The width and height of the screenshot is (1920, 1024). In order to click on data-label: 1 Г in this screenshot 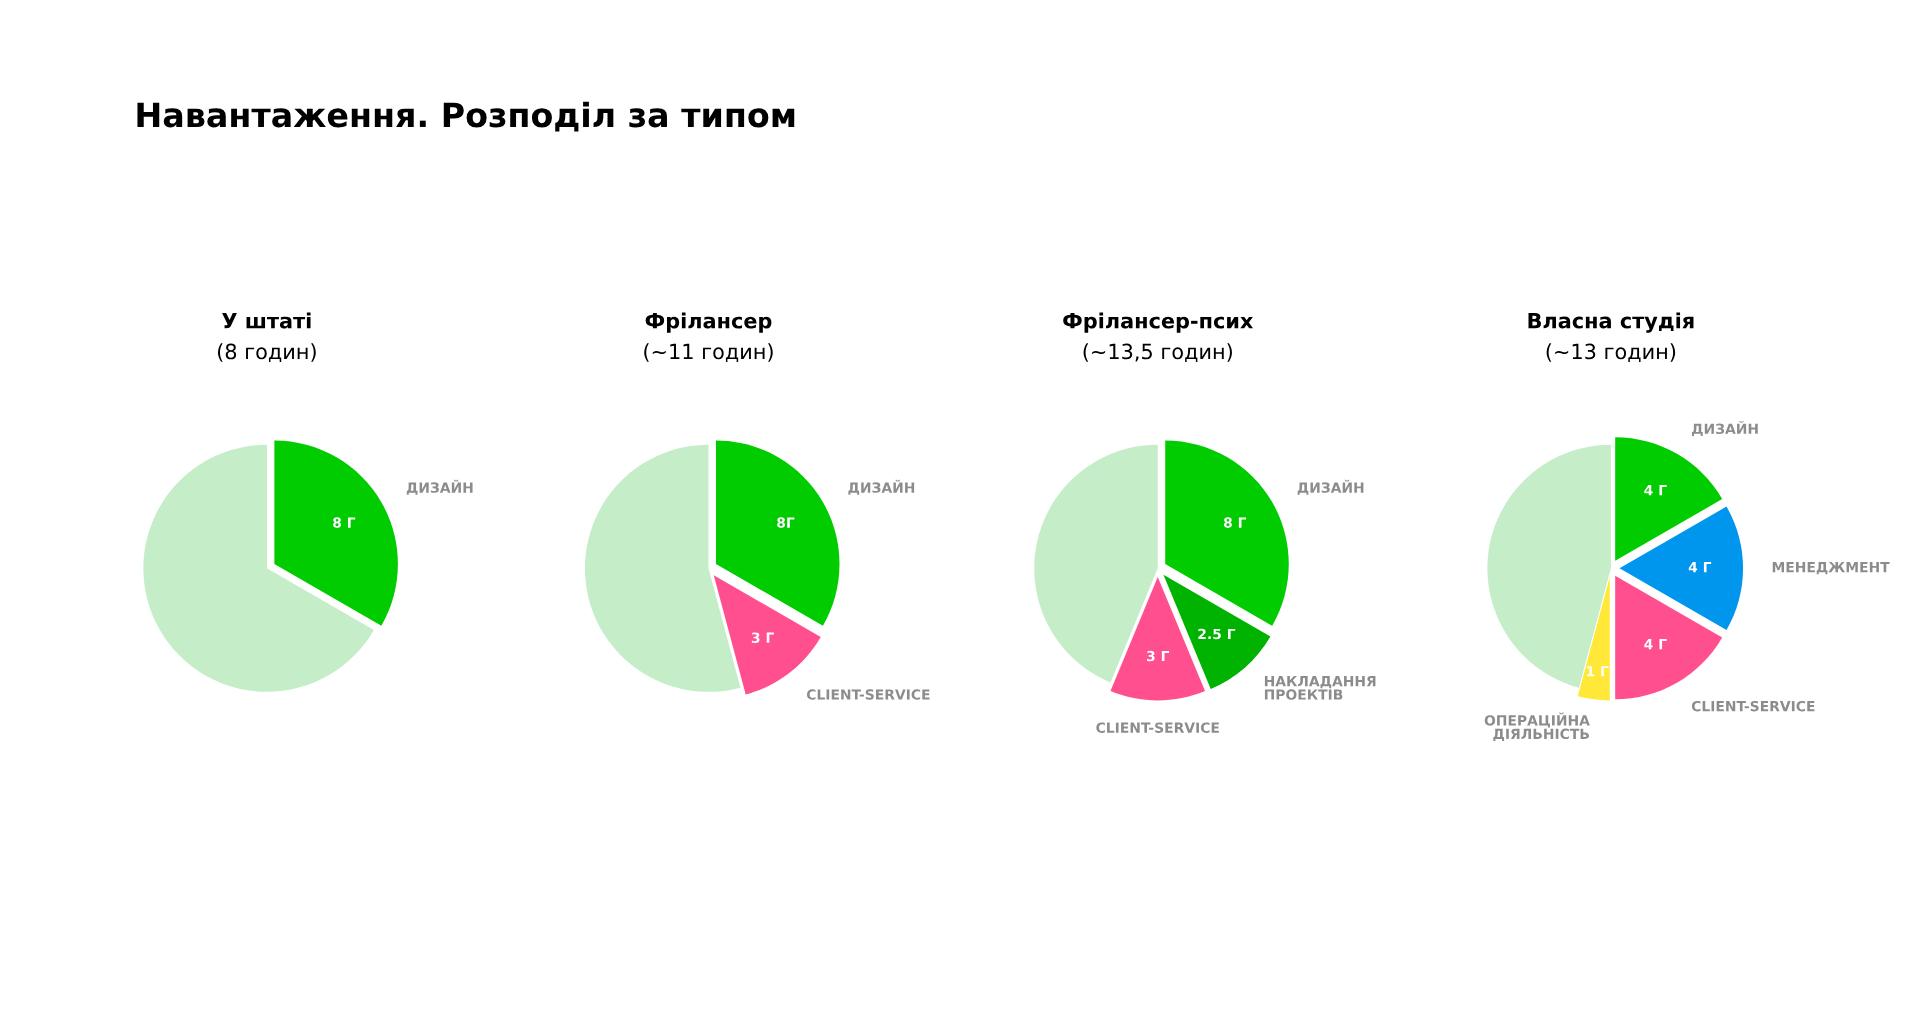, I will do `click(1598, 671)`.